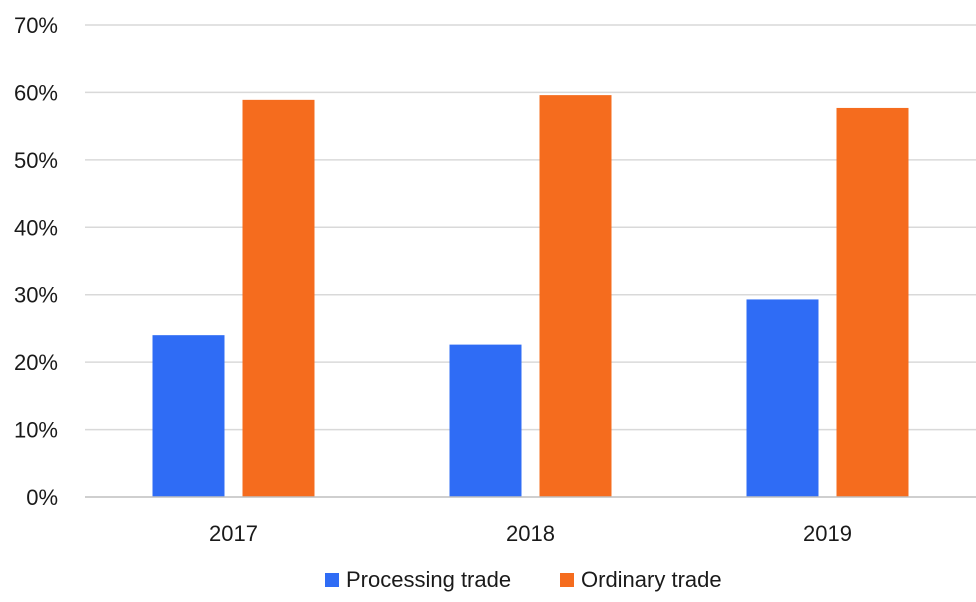 The height and width of the screenshot is (602, 976). I want to click on bar-ordinary-trade-2019, so click(872, 302).